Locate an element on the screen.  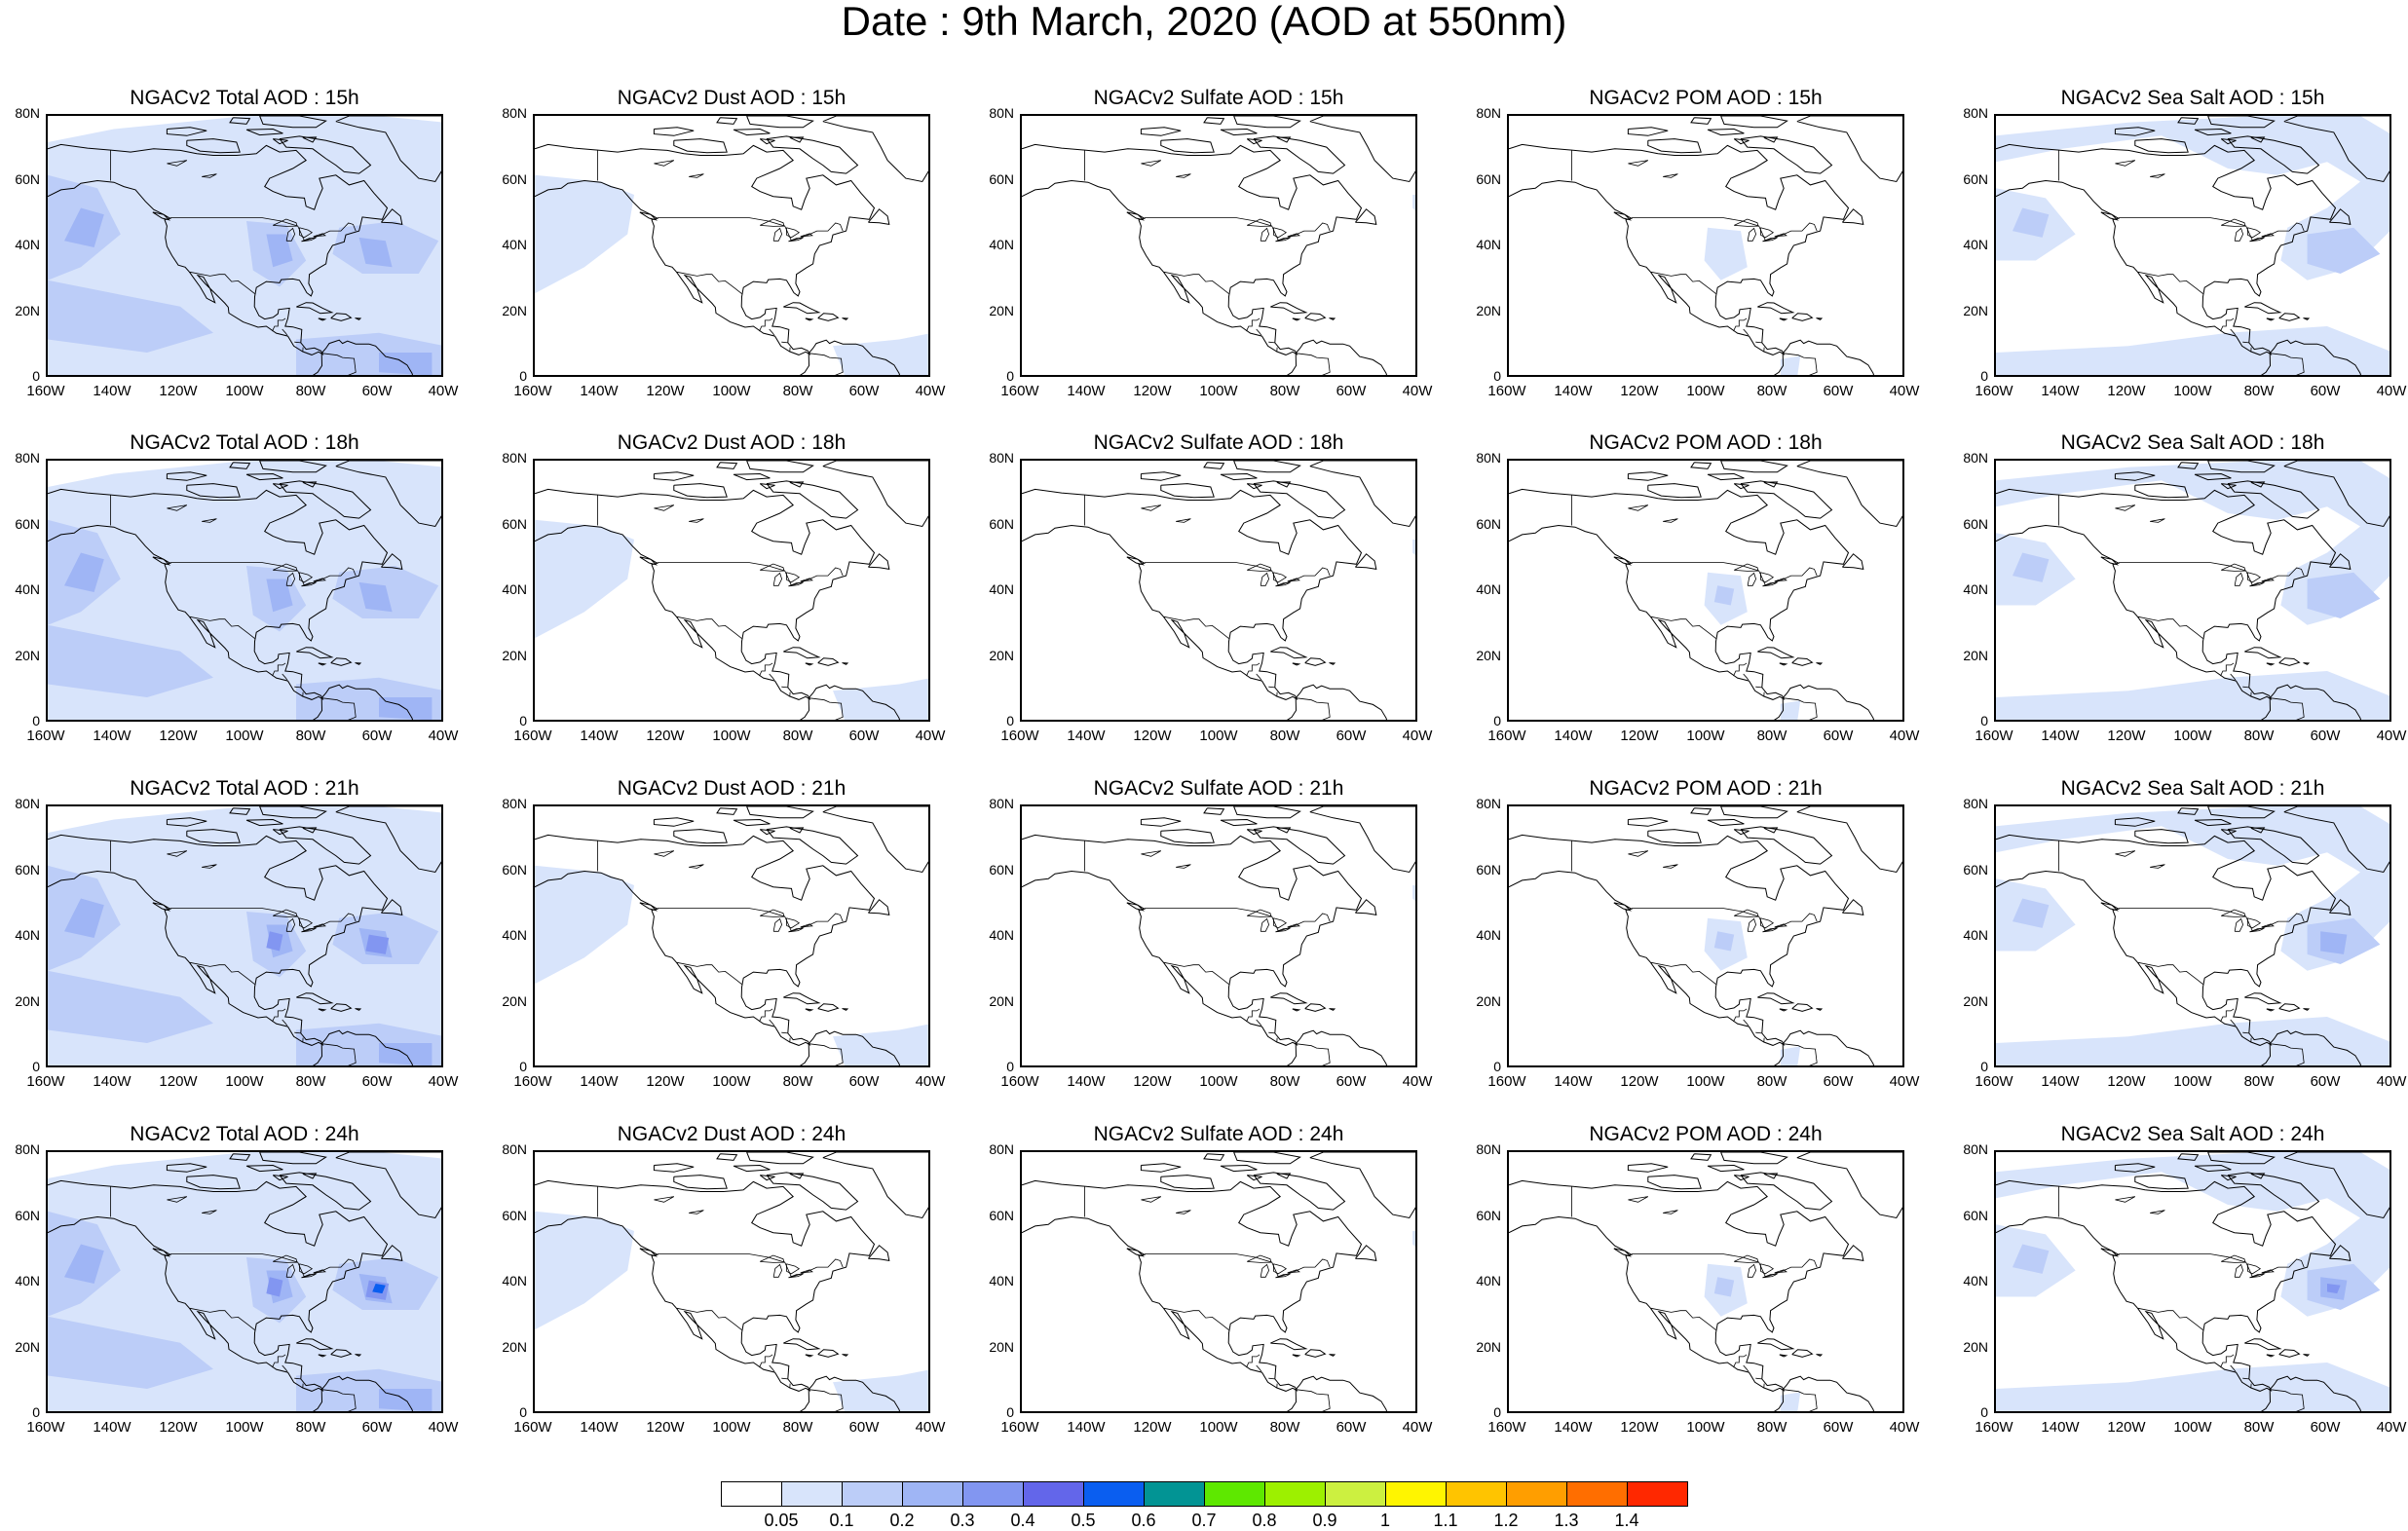
panel-title: NGACv2 Sulfate AOD : 18h is located at coordinates (1218, 442).